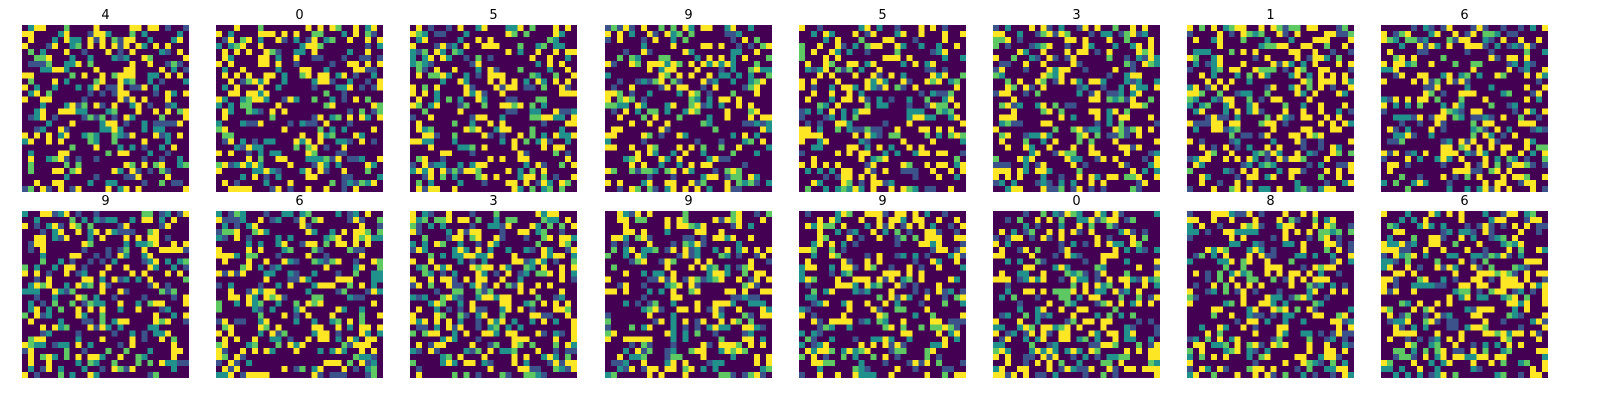 The height and width of the screenshot is (400, 1600). I want to click on panel-title: 1, so click(1270, 15).